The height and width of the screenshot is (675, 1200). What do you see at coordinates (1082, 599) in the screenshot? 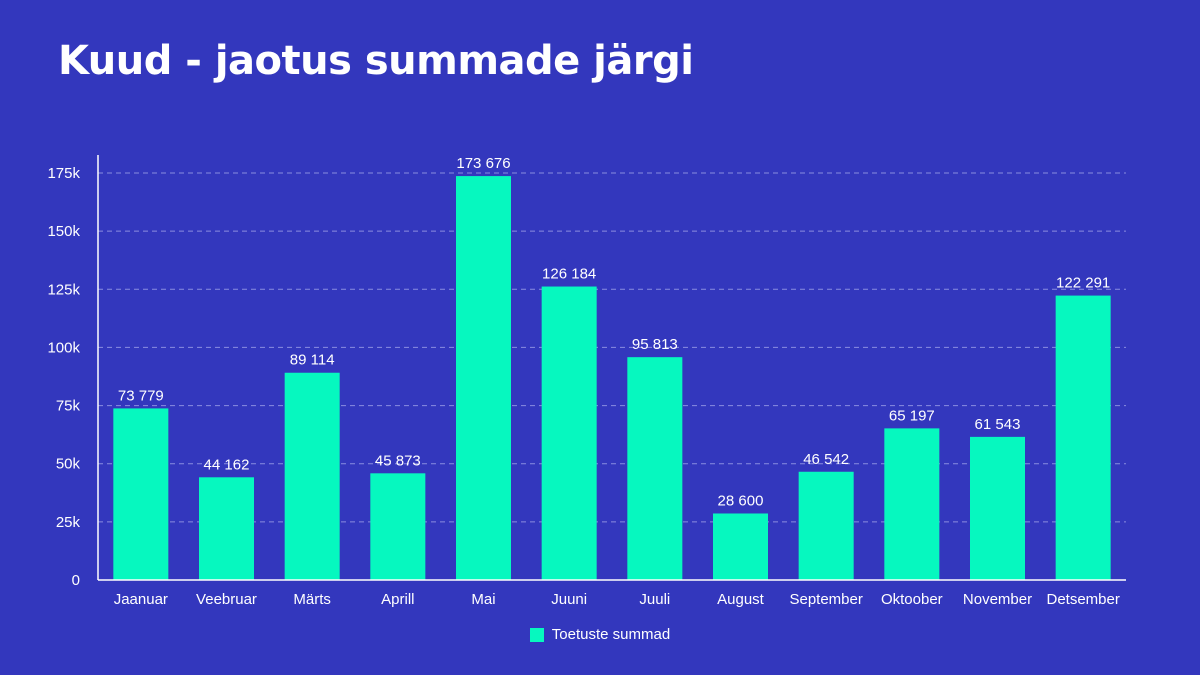
I see `x-tick-label: Detsember` at bounding box center [1082, 599].